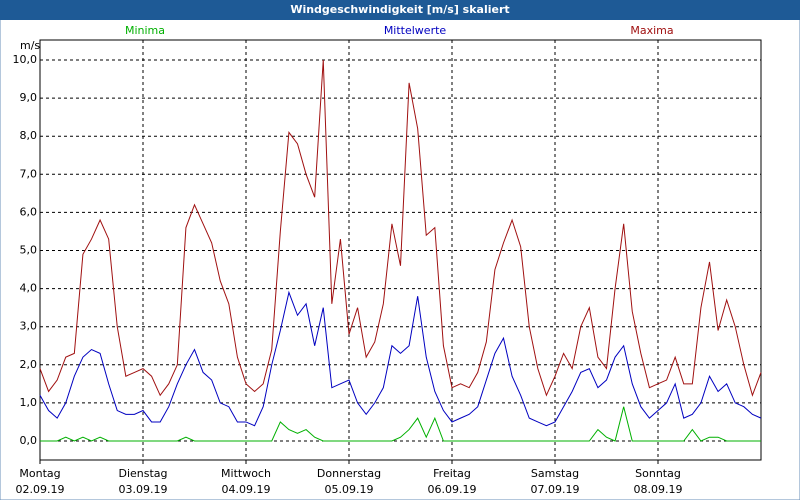 Image resolution: width=800 pixels, height=500 pixels. I want to click on x-tick-label: Freitag, so click(452, 473).